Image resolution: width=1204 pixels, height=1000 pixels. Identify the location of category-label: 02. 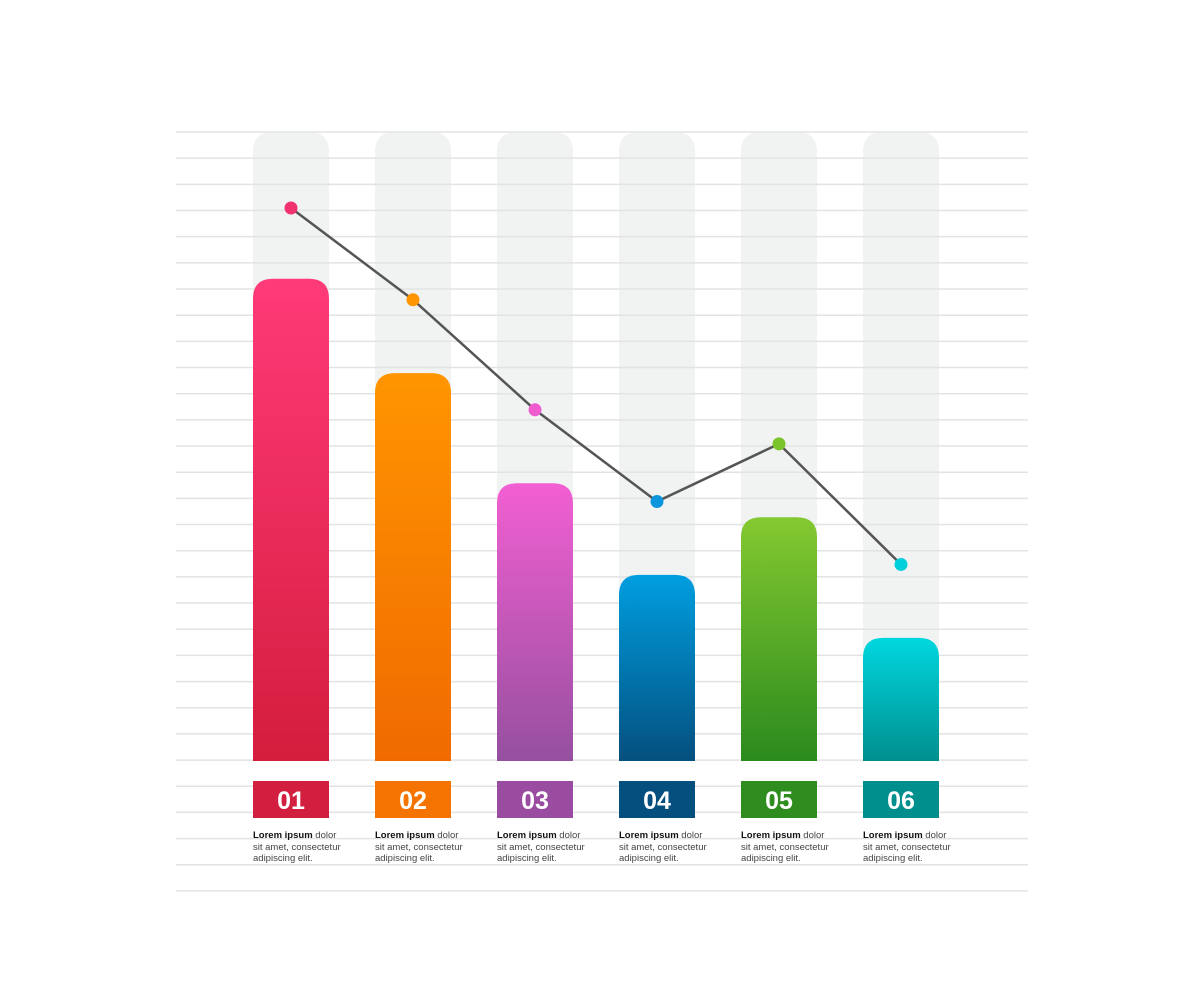
(413, 801).